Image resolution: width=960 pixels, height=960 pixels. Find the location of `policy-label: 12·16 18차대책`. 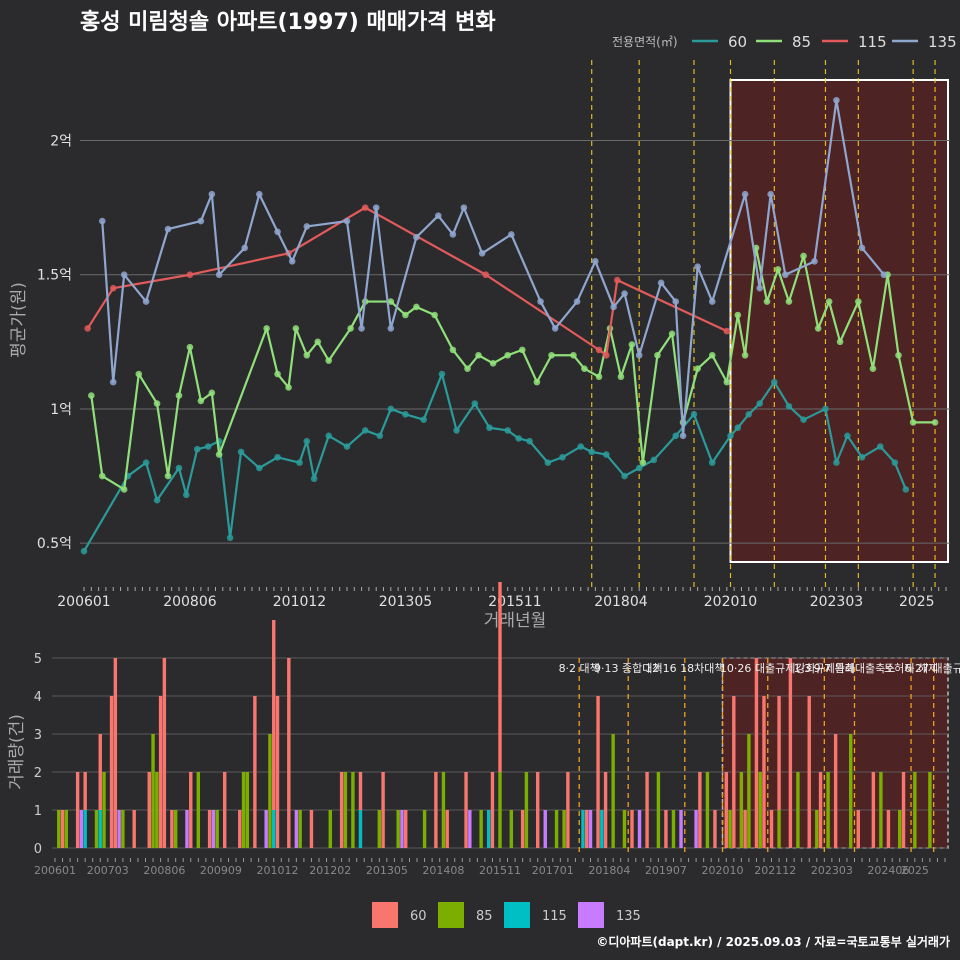

policy-label: 12·16 18차대책 is located at coordinates (684, 668).